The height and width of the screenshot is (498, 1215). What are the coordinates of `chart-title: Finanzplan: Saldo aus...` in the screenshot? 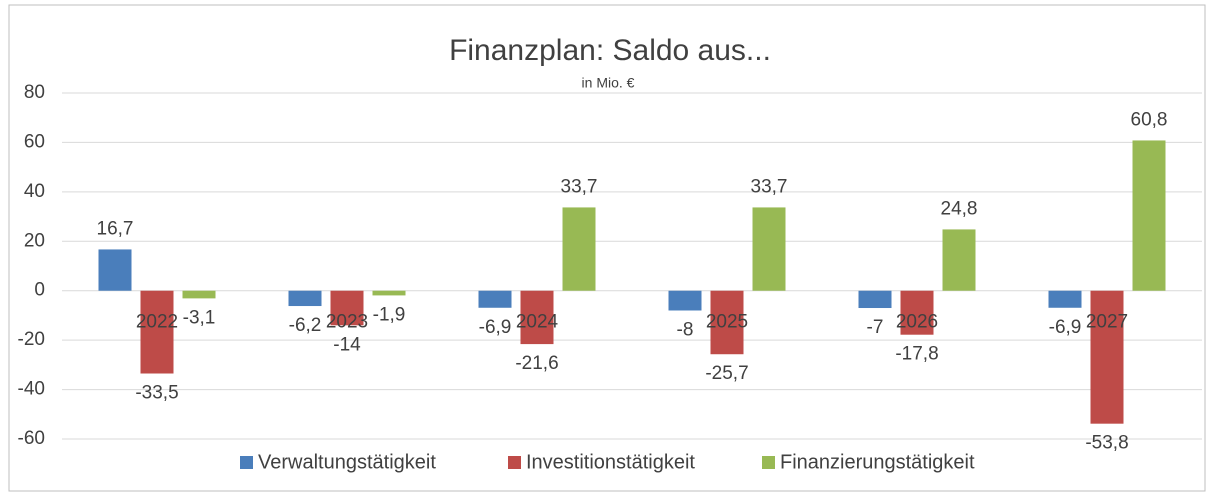 It's located at (610, 50).